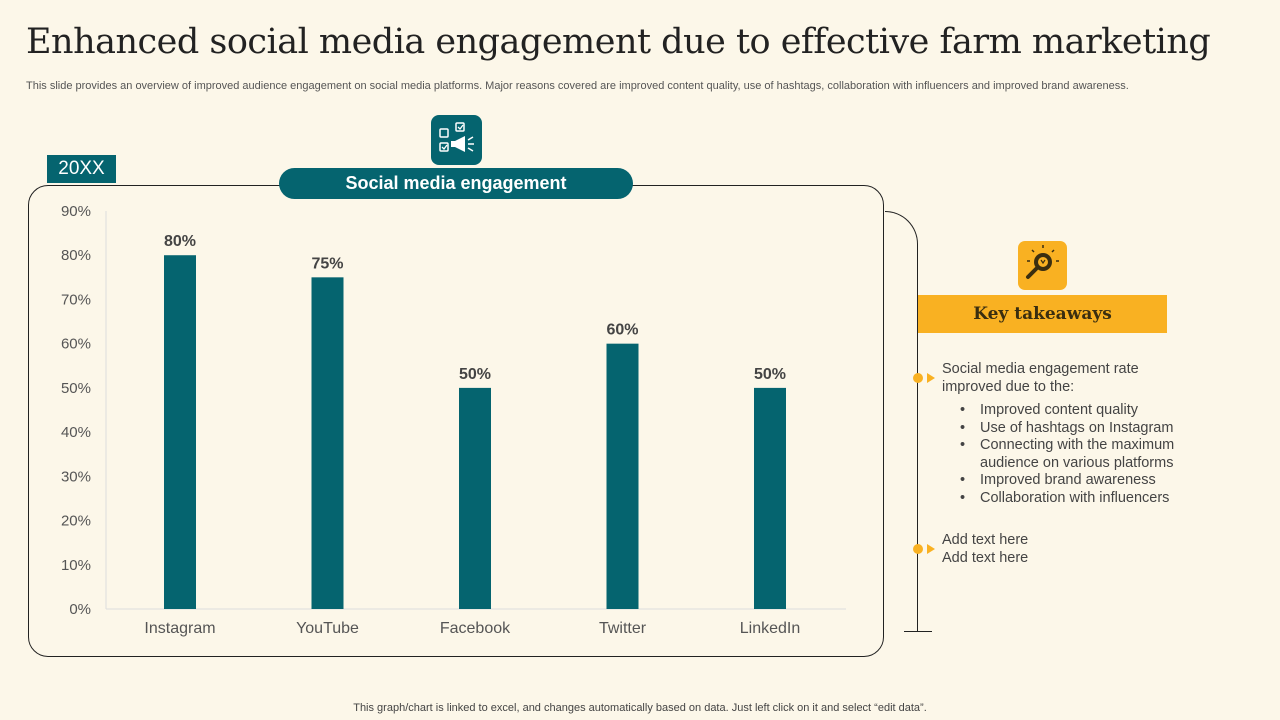 The height and width of the screenshot is (720, 1280). What do you see at coordinates (1042, 265) in the screenshot?
I see `lightbulb-magnifier-icon` at bounding box center [1042, 265].